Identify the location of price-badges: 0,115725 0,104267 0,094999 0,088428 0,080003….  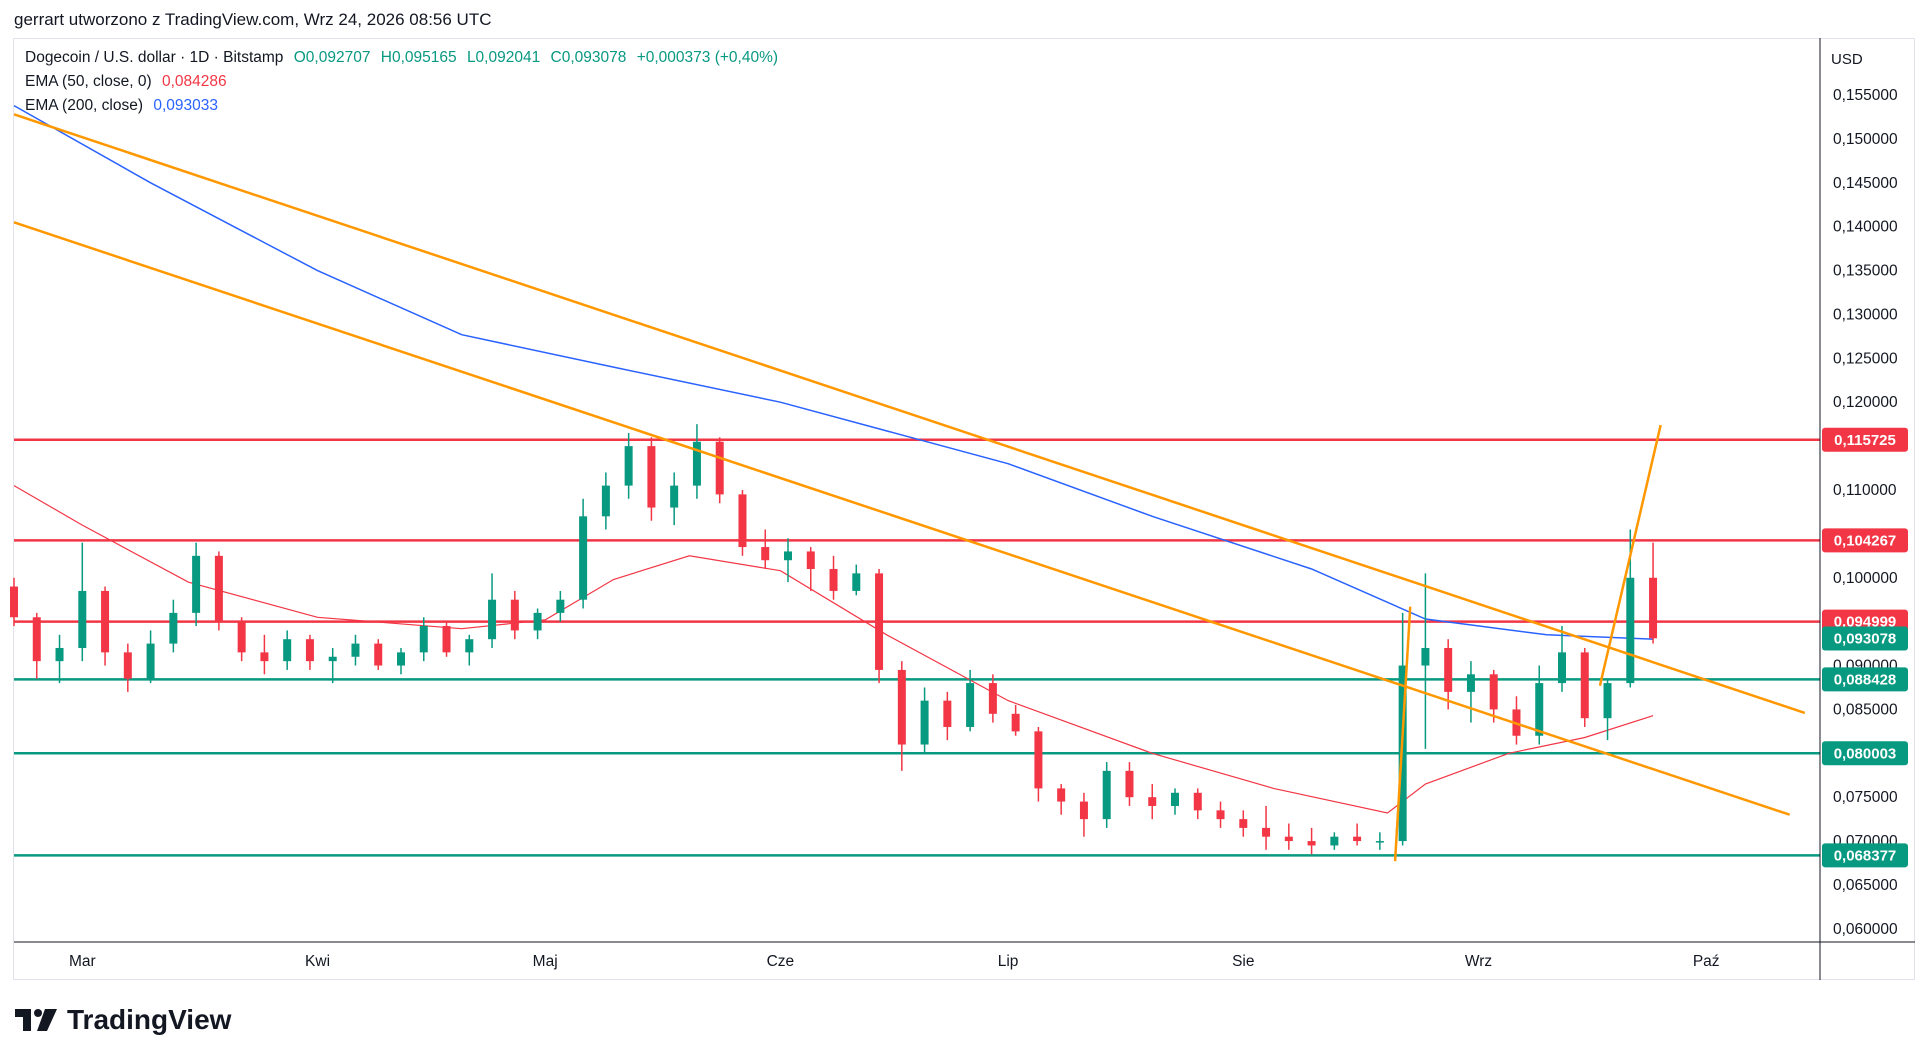
(1865, 647).